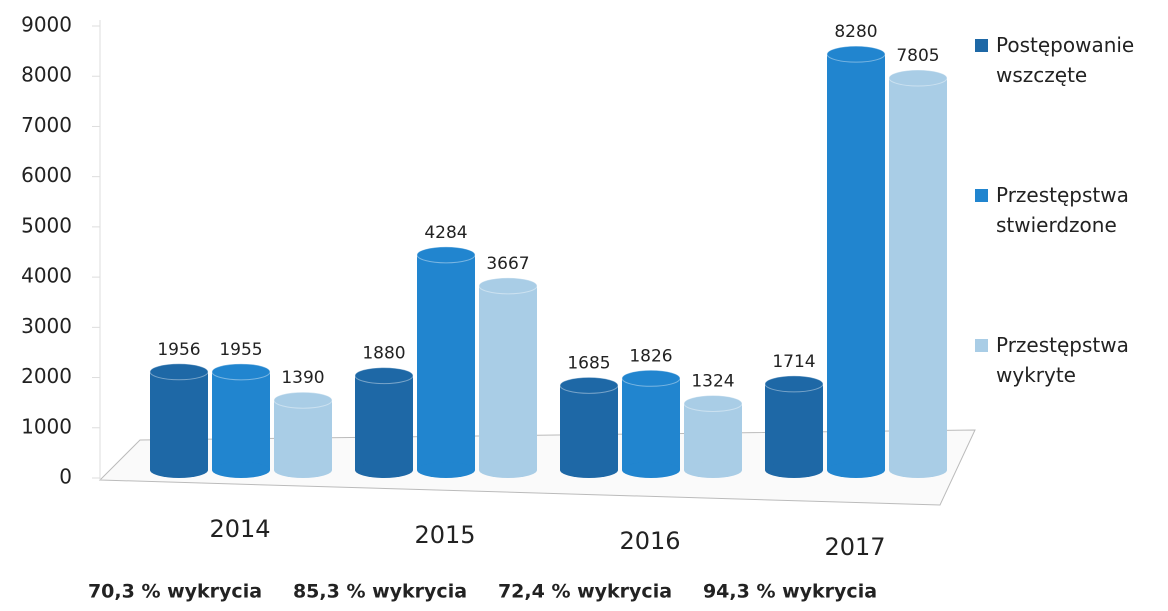 This screenshot has height=611, width=1168. Describe the element at coordinates (46, 225) in the screenshot. I see `y-tick-label: 5000` at that location.